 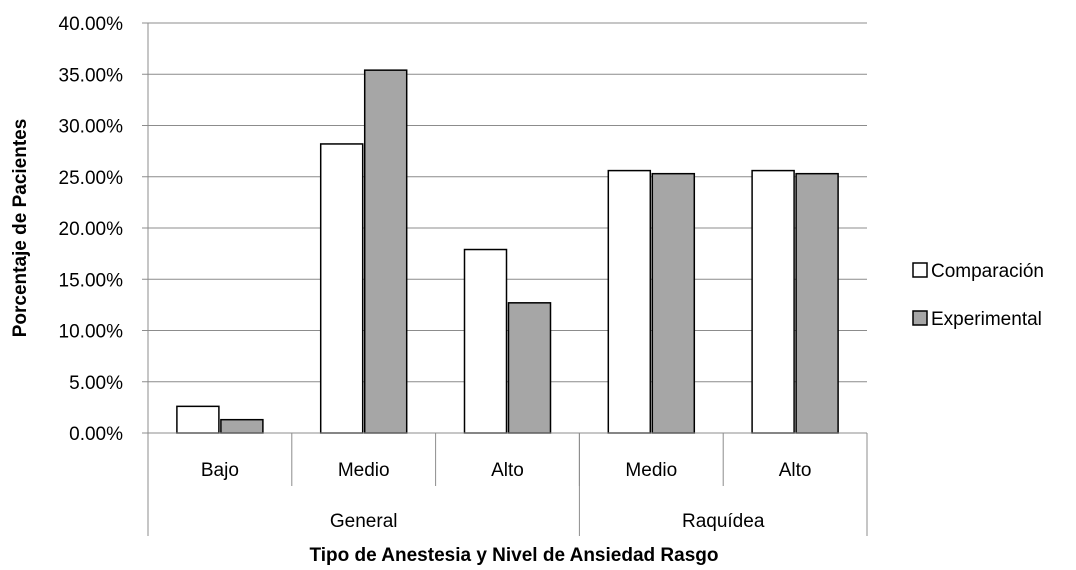 What do you see at coordinates (91, 24) in the screenshot?
I see `y-tick-label: 40.00%` at bounding box center [91, 24].